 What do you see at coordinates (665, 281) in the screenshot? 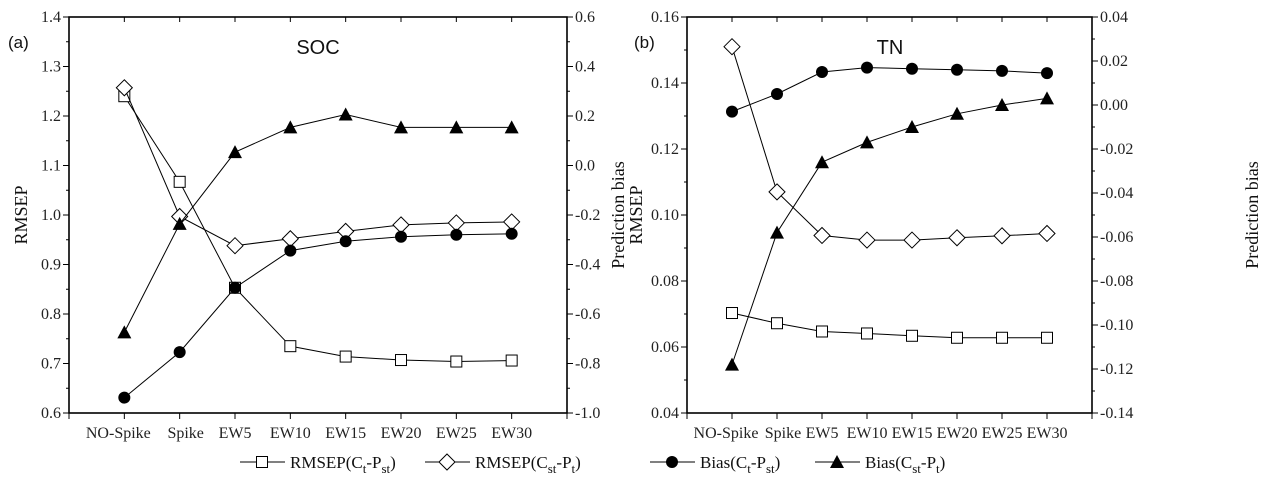
I see `y-tick-label: 0.08` at bounding box center [665, 281].